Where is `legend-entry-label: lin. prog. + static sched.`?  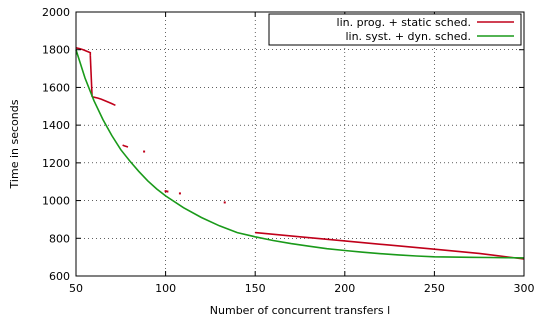
legend-entry-label: lin. prog. + static sched. is located at coordinates (404, 22).